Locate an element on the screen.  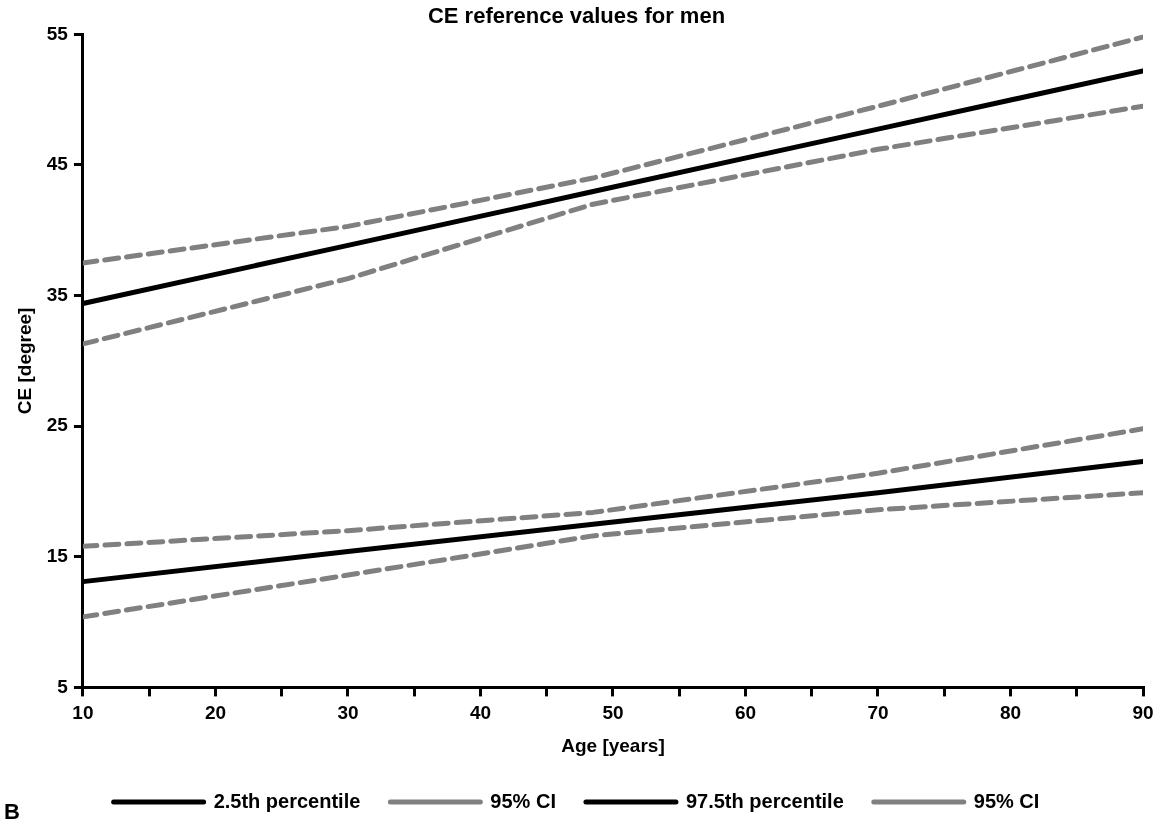
chart-title: CE reference values for men is located at coordinates (576, 16).